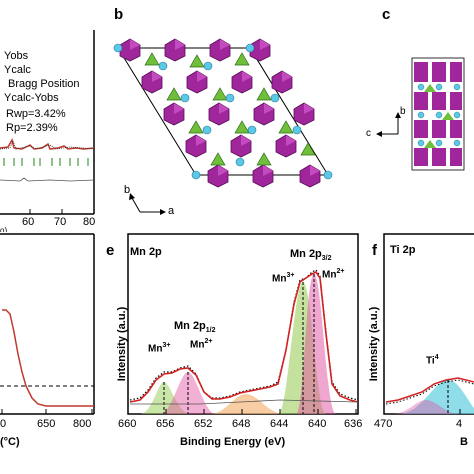 The height and width of the screenshot is (474, 474). Describe the element at coordinates (383, 424) in the screenshot. I see `f-x-tick-470: 470` at that location.